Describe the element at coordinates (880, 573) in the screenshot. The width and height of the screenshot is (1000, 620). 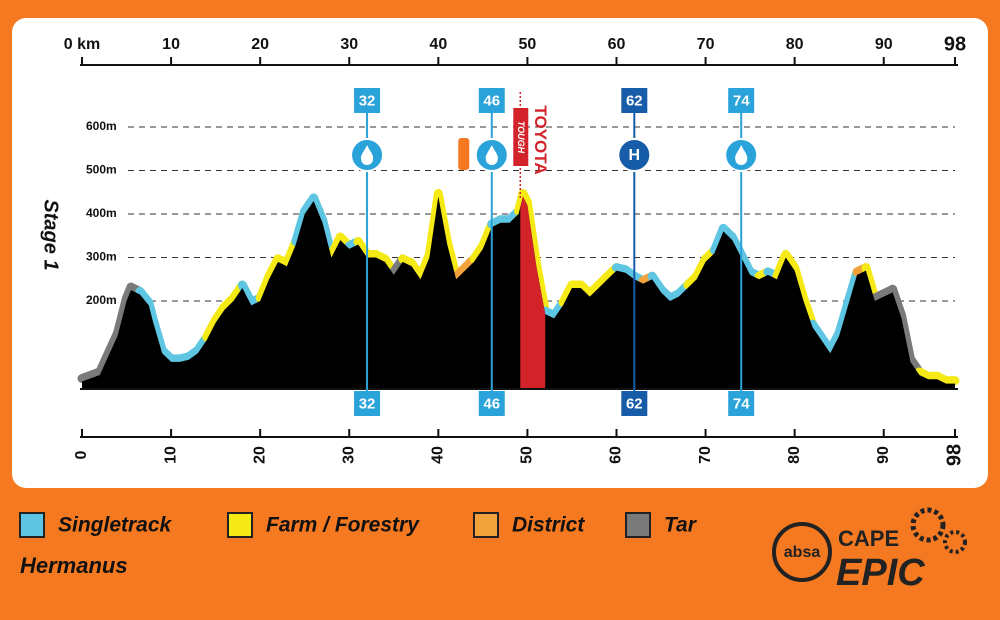
I see `logo-line2: EPIC` at that location.